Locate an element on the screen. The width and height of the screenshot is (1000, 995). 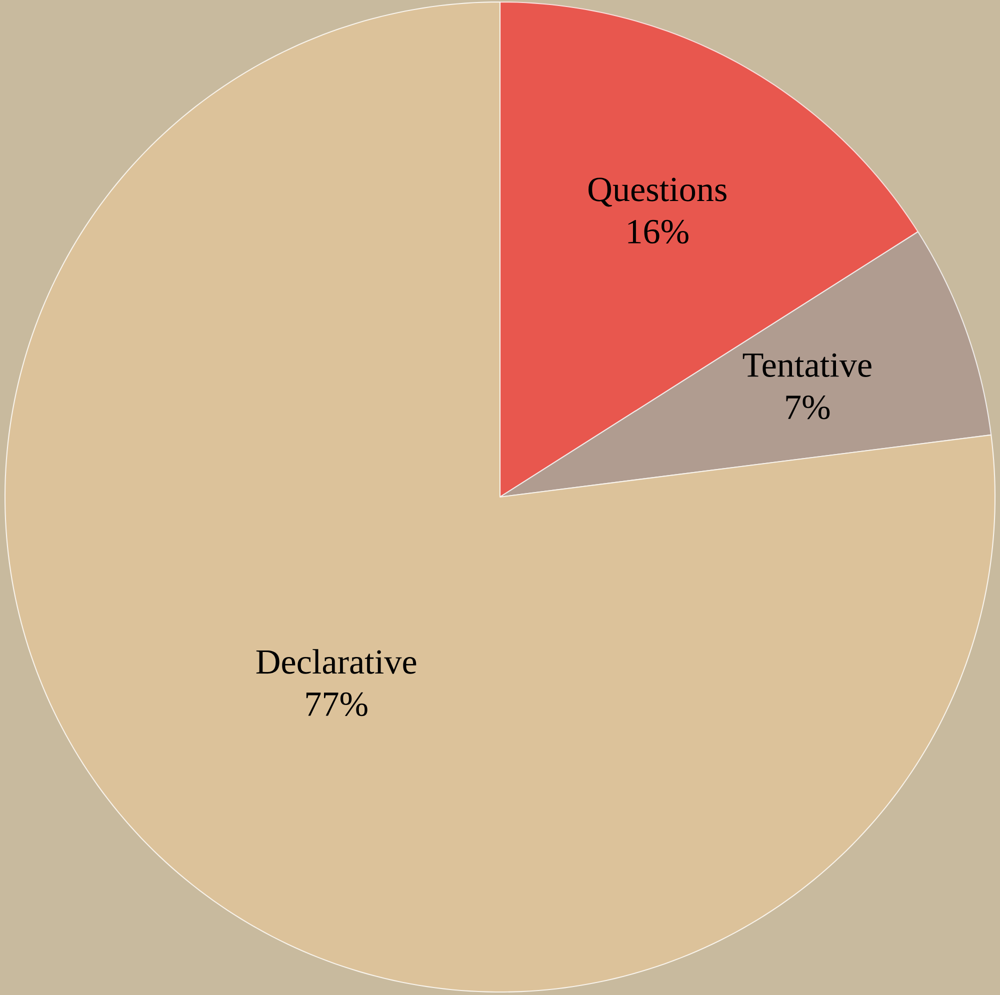
data-label: 7% is located at coordinates (808, 407).